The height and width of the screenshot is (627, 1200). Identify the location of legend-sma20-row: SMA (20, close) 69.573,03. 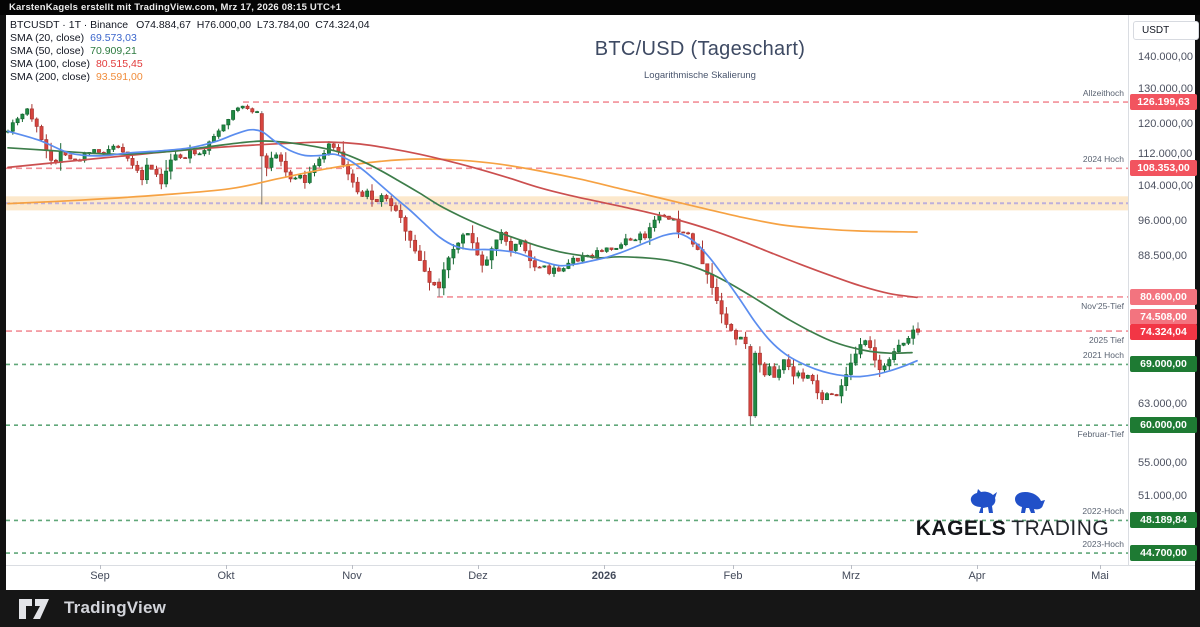
(190, 38).